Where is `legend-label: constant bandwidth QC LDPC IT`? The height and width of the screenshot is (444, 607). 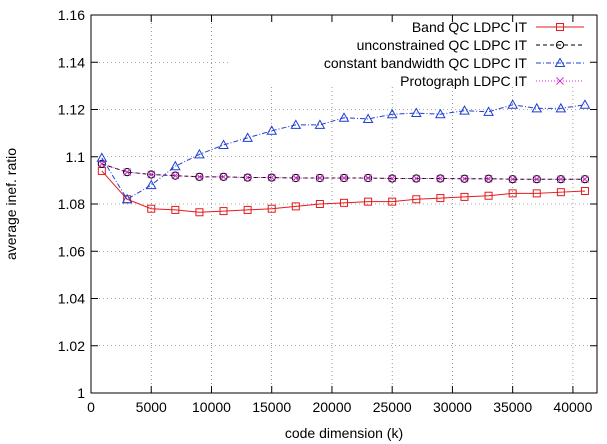
legend-label: constant bandwidth QC LDPC IT is located at coordinates (426, 63).